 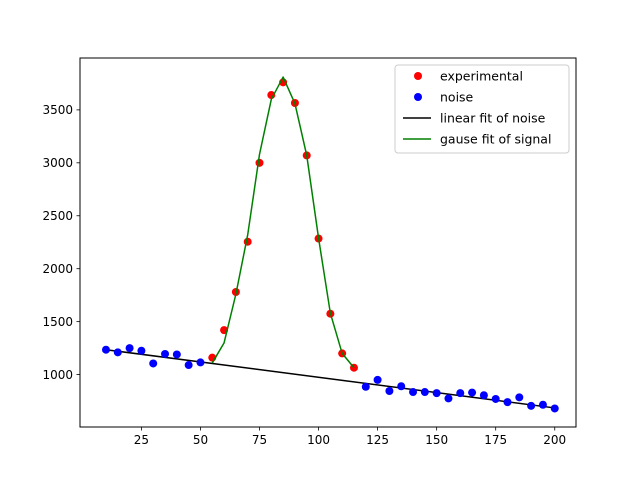 I want to click on legend-box, so click(x=482, y=109).